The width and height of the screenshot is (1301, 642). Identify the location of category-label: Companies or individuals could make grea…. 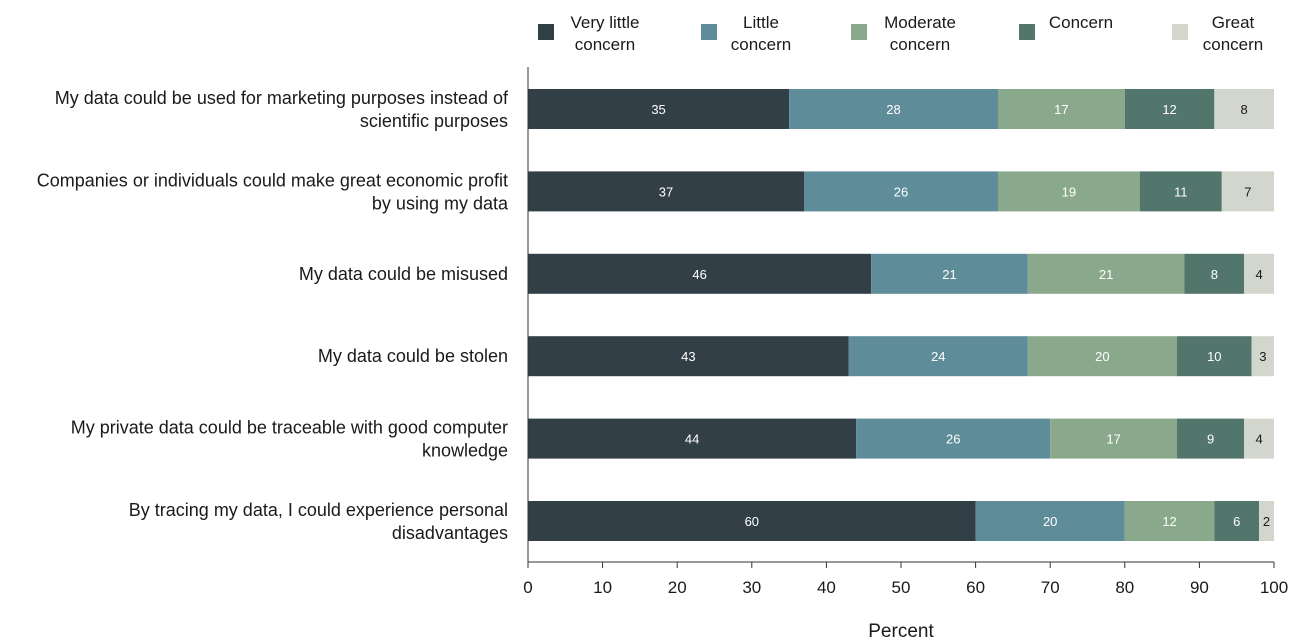
(273, 191).